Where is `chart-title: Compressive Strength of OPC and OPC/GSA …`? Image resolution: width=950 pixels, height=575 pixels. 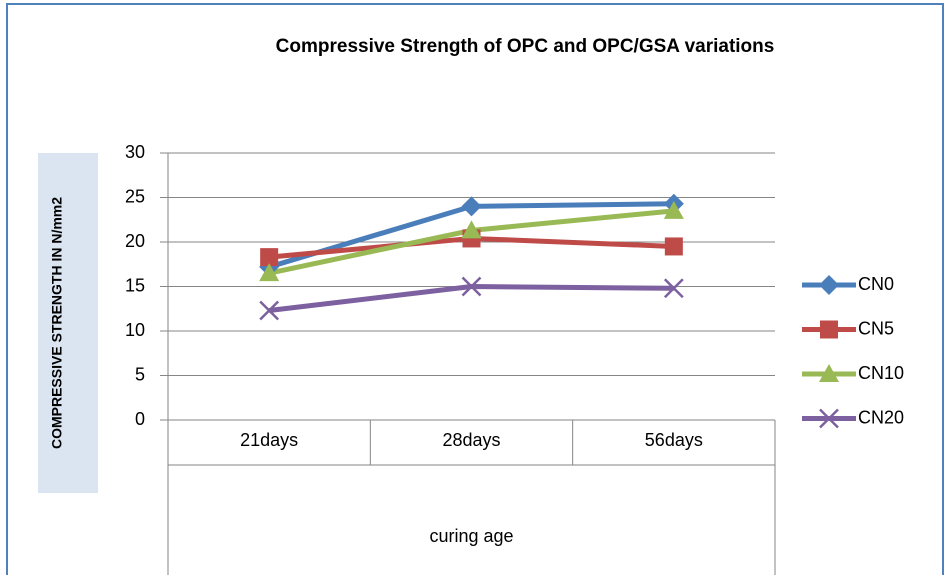
chart-title: Compressive Strength of OPC and OPC/GSA … is located at coordinates (525, 46).